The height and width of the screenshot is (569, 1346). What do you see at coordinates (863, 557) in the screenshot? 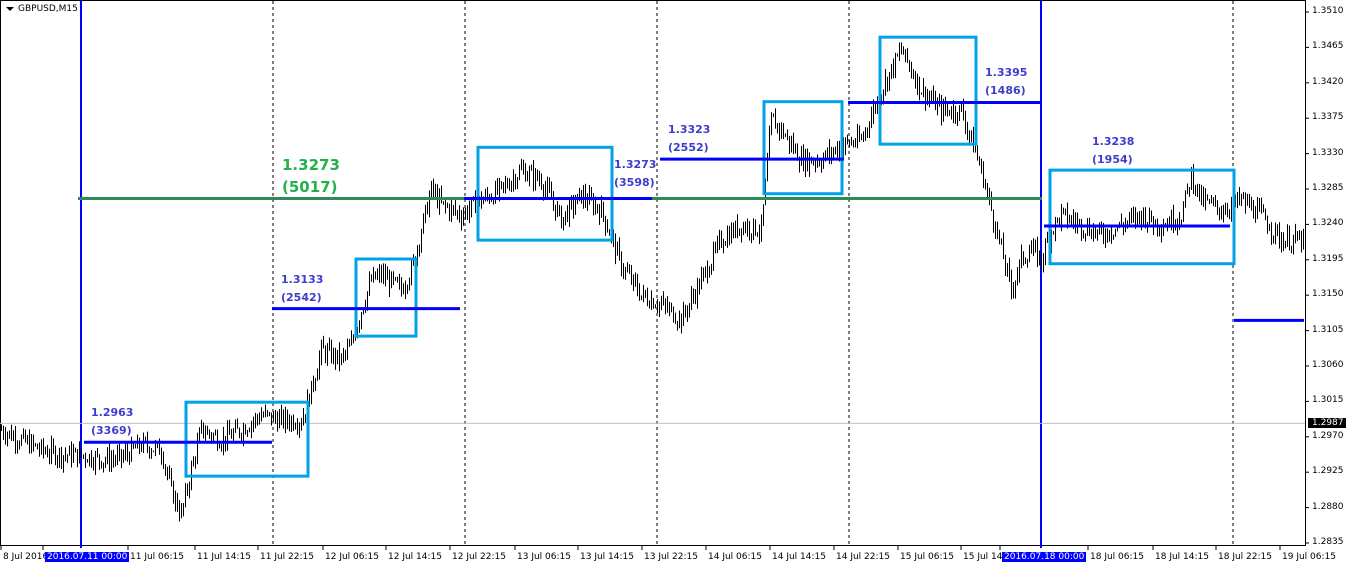
I see `time-tick: 14 Jul 22:15` at bounding box center [863, 557].